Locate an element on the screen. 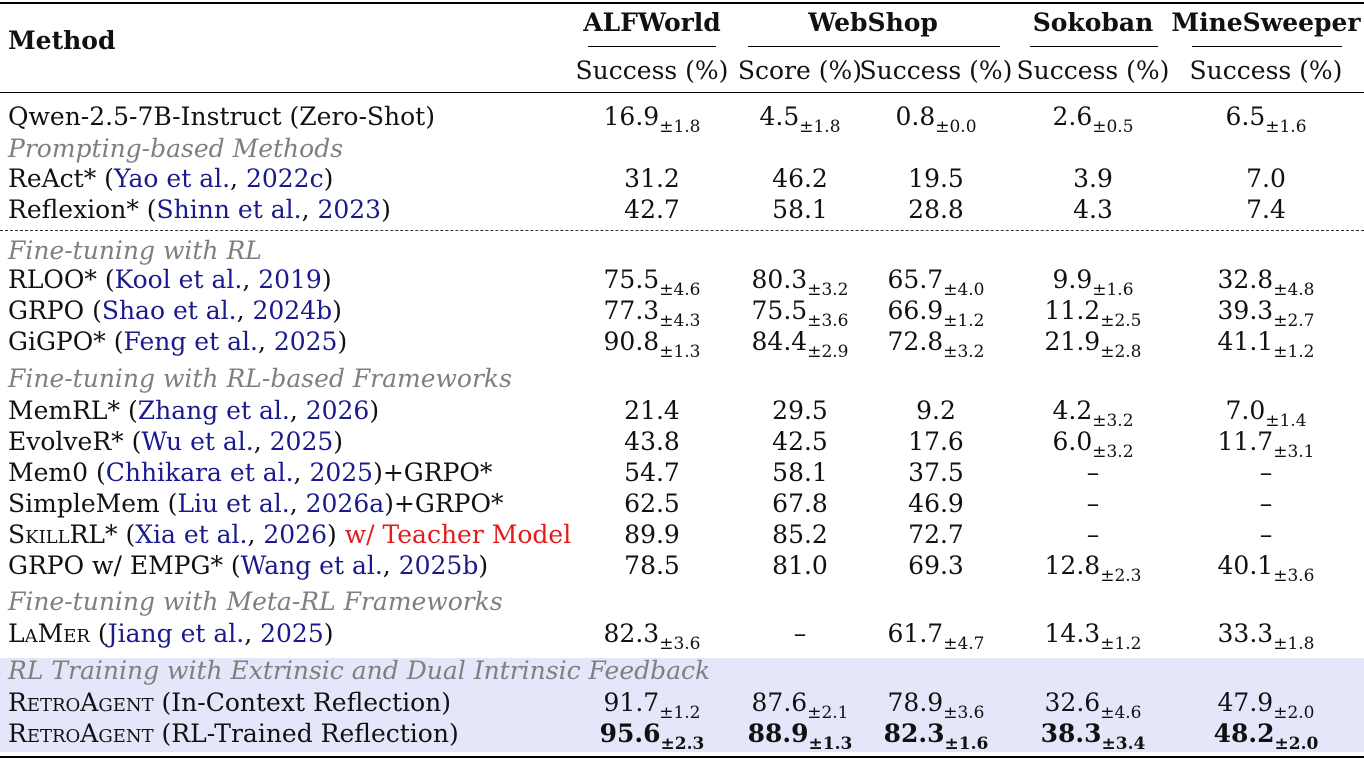 The height and width of the screenshot is (763, 1364). method-cell: Qwen-2.5-7B-Instruct (Zero-Shot) is located at coordinates (221, 117).